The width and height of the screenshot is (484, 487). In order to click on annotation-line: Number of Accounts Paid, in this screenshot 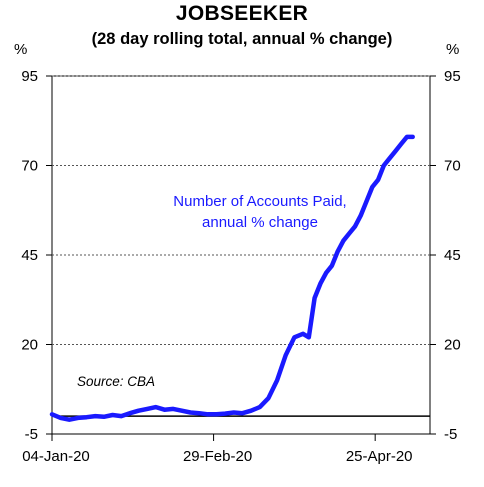, I will do `click(259, 201)`.